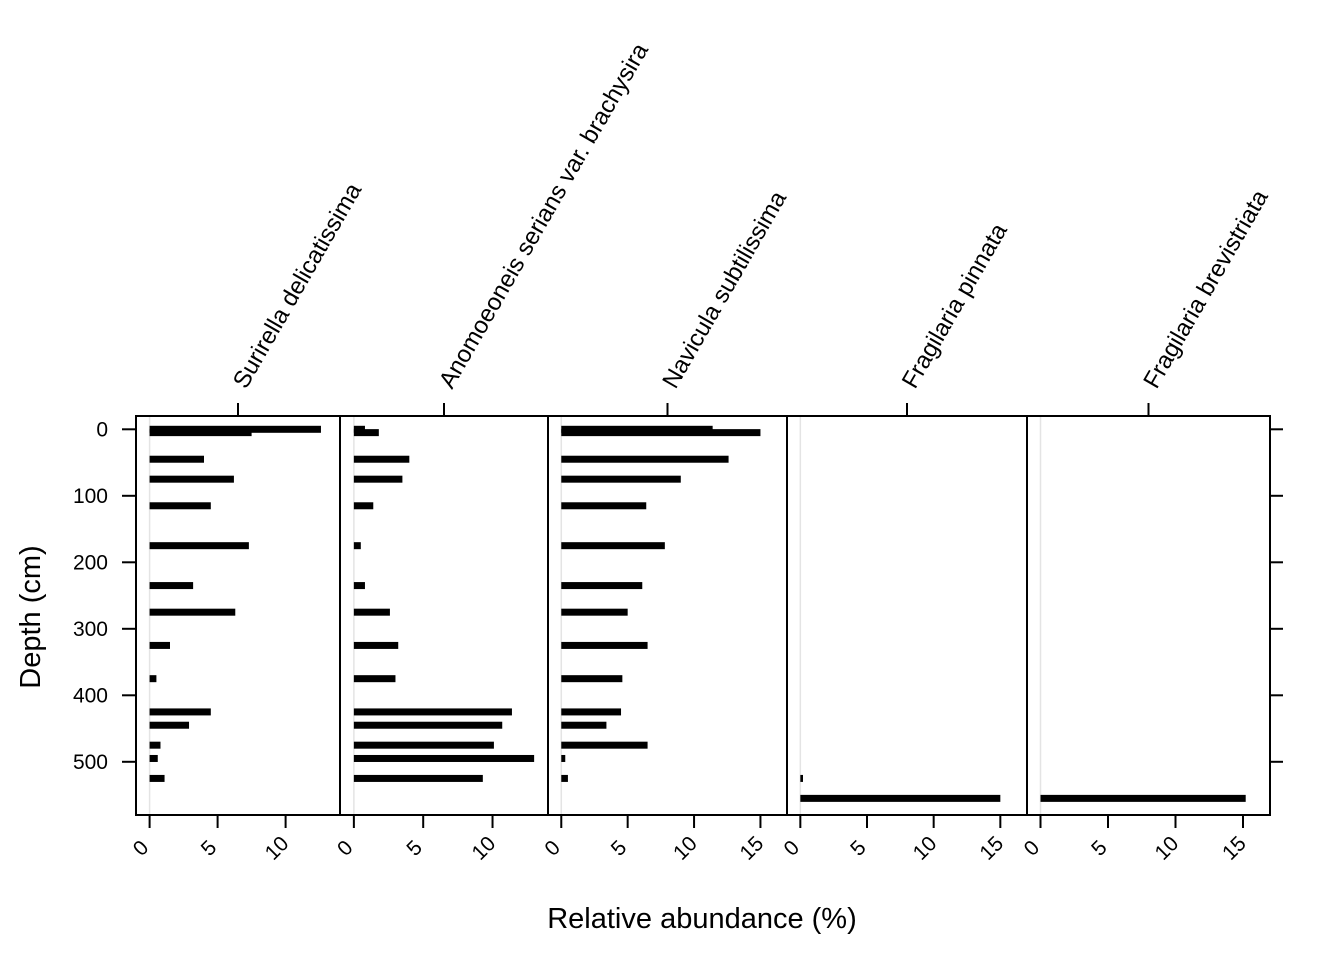 This screenshot has height=965, width=1344. Describe the element at coordinates (90, 562) in the screenshot. I see `y-tick-label: 200` at that location.